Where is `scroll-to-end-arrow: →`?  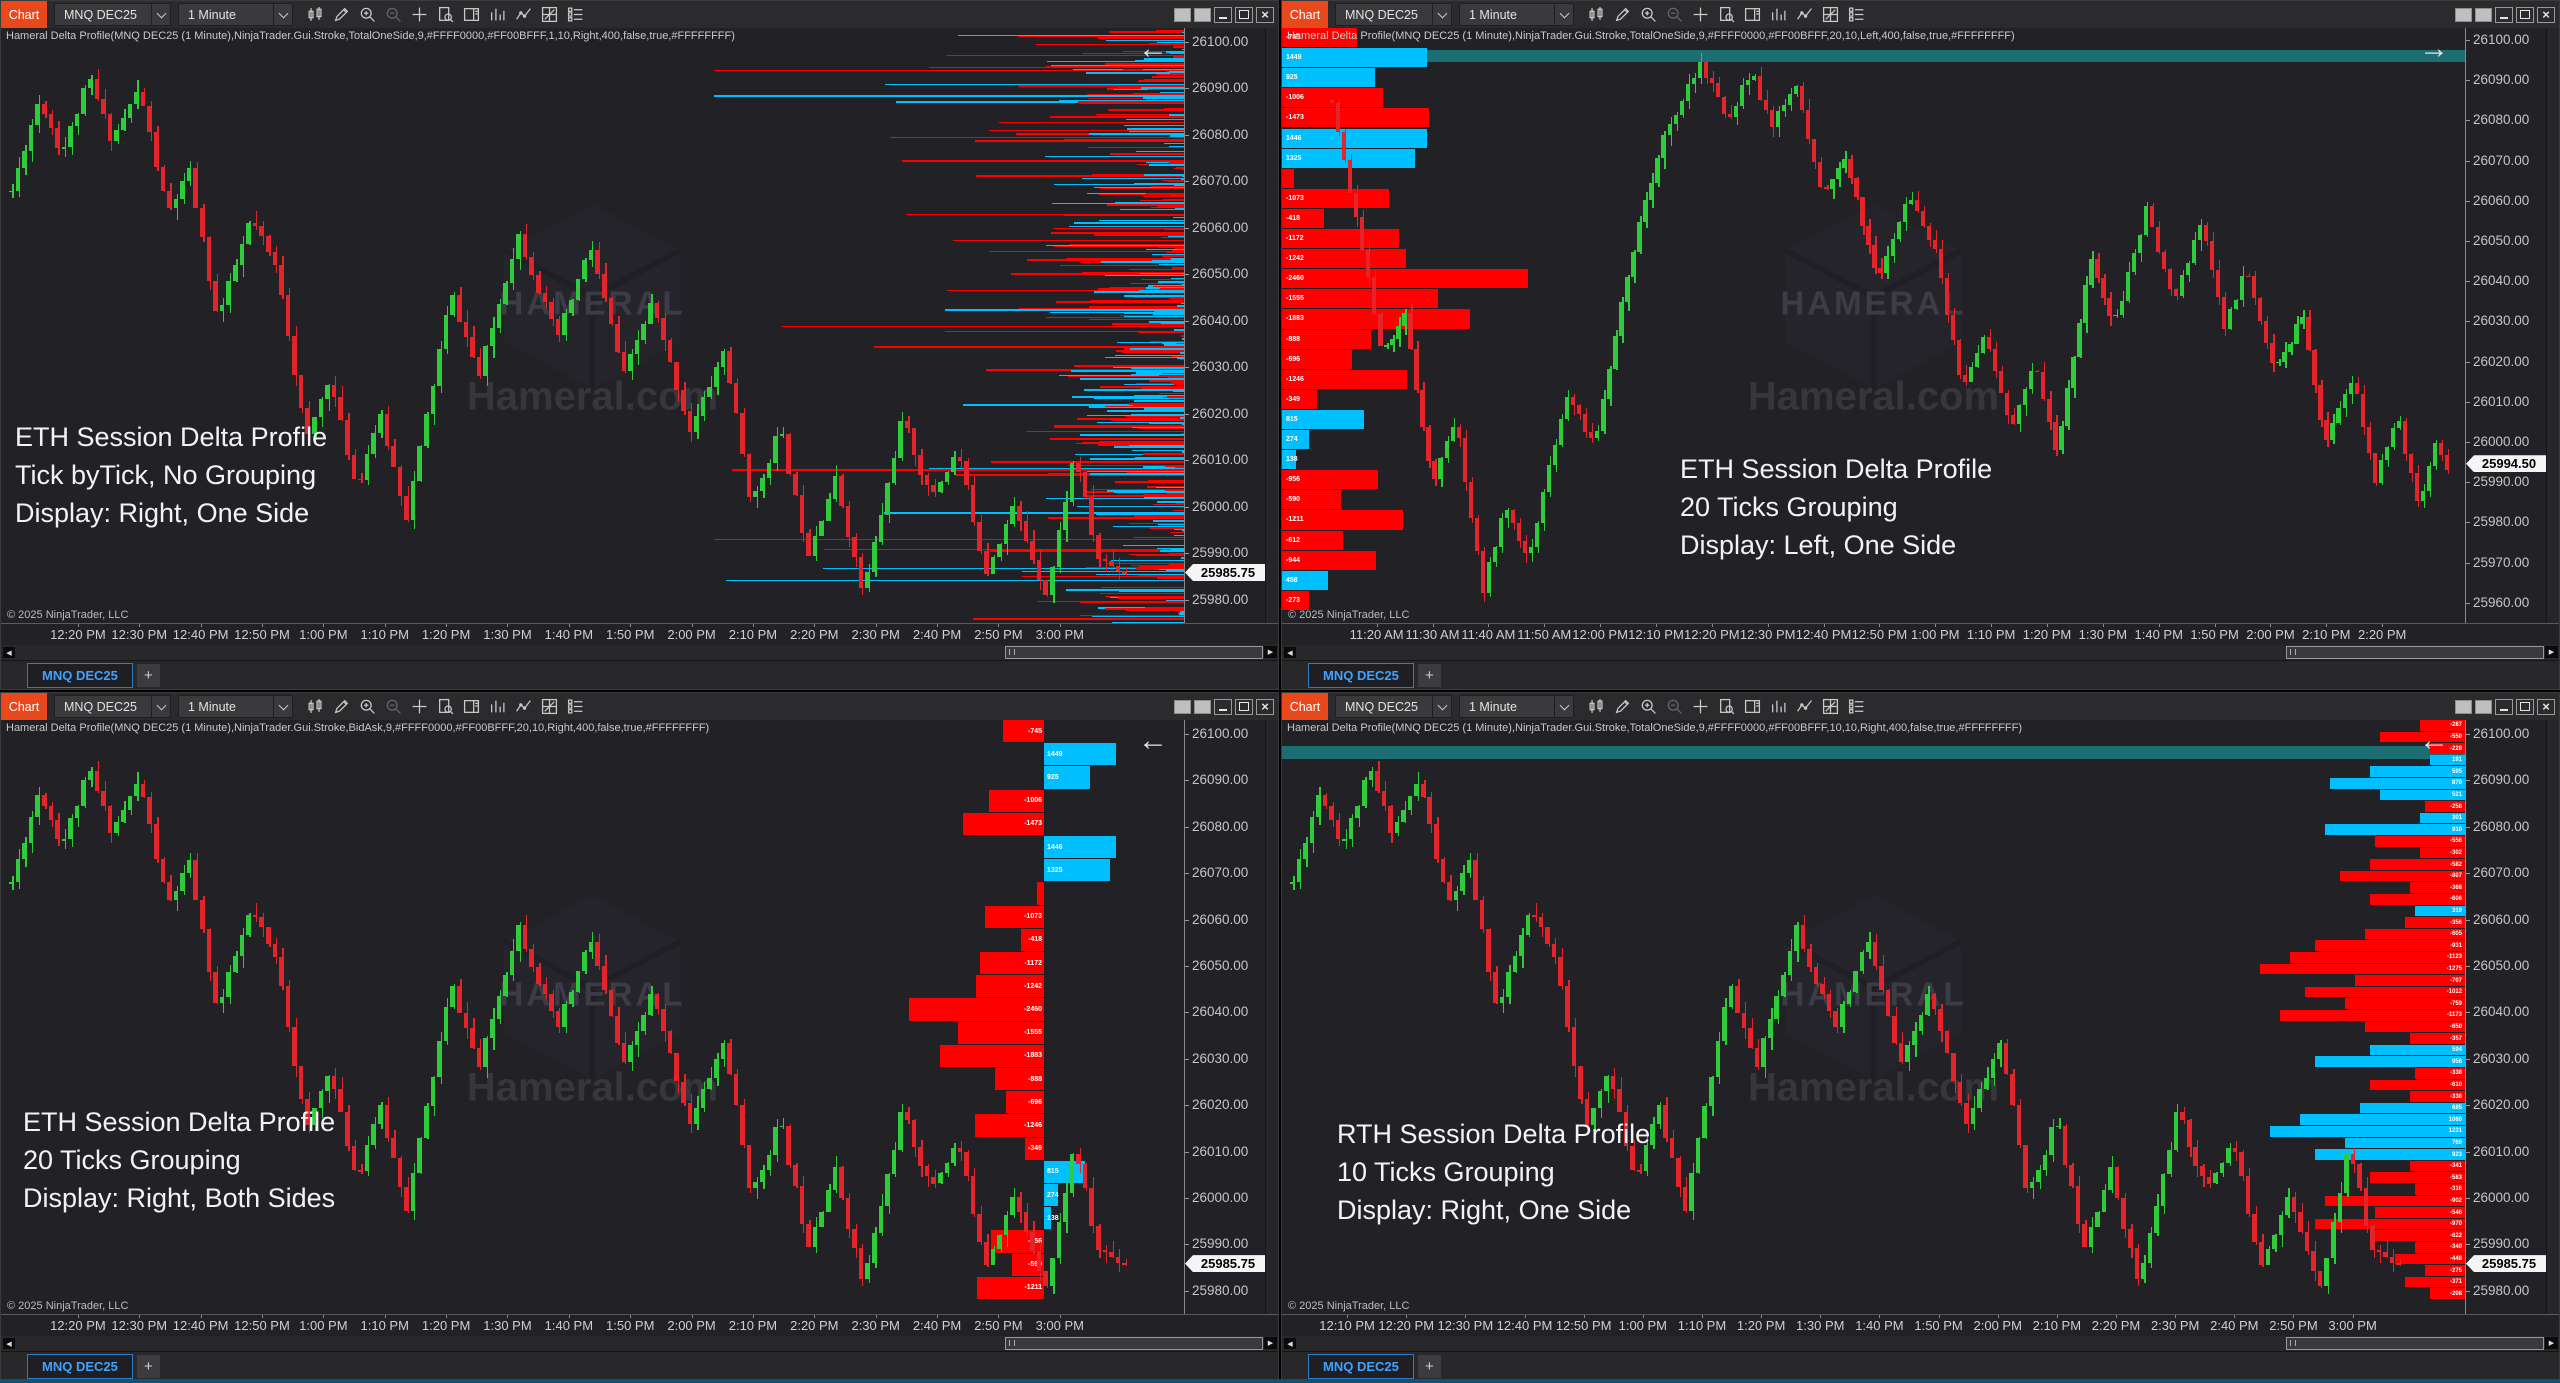 scroll-to-end-arrow: → is located at coordinates (2434, 48).